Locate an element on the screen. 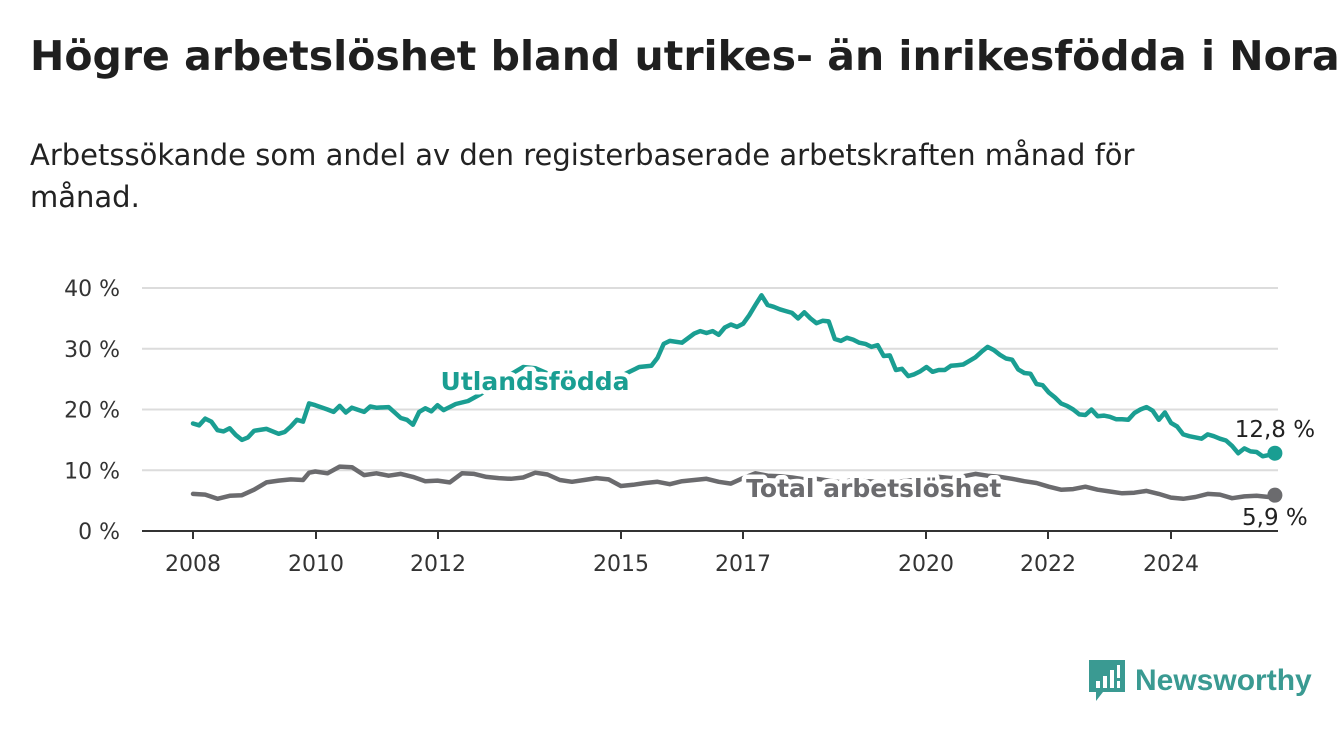  y-axis-ticks: 0 % 10 % 20 % 30 % 40 % is located at coordinates (92, 411).